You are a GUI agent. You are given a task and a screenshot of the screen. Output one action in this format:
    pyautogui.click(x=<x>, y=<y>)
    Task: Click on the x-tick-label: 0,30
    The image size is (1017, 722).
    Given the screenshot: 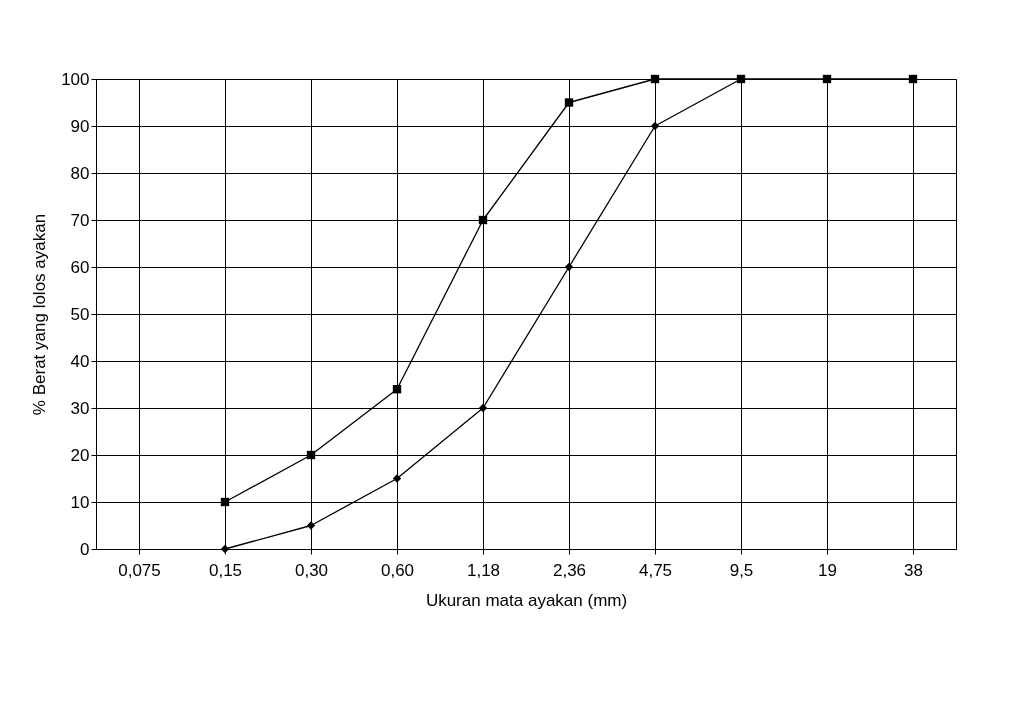 What is the action you would take?
    pyautogui.click(x=311, y=570)
    